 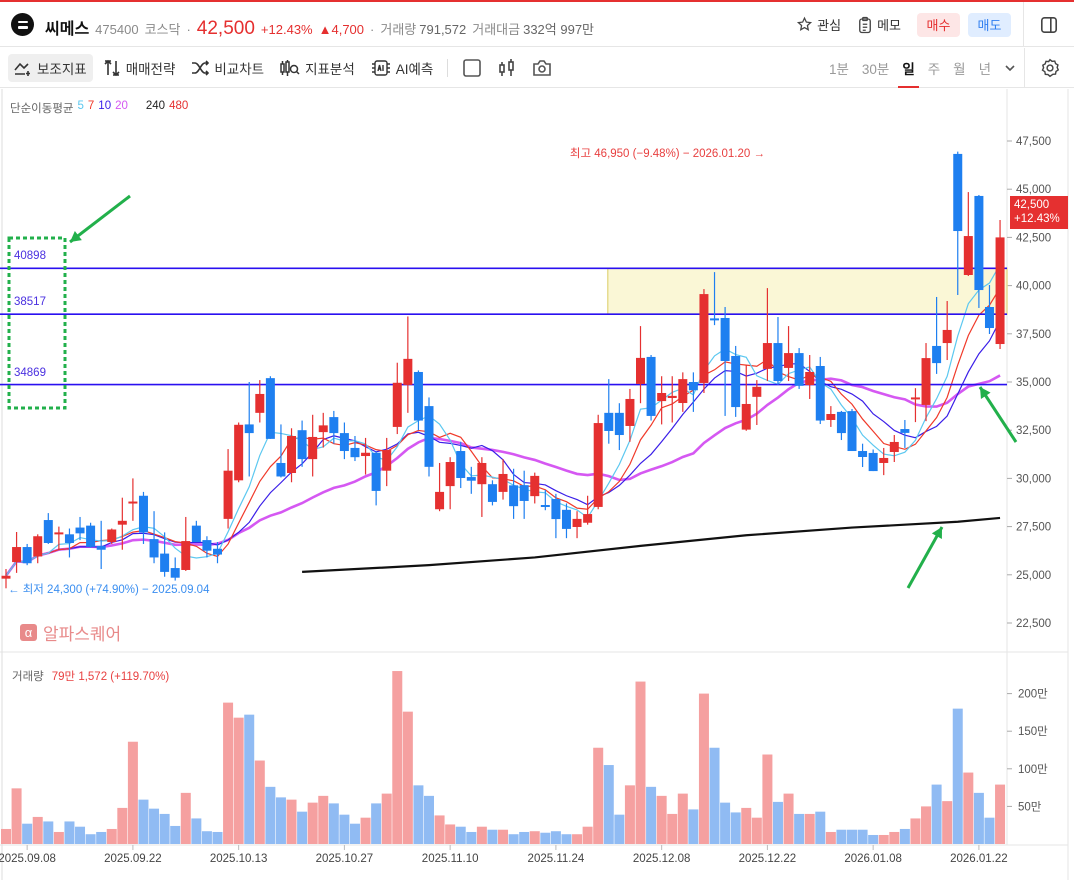 I want to click on stock-name: 씨메스, so click(x=67, y=29).